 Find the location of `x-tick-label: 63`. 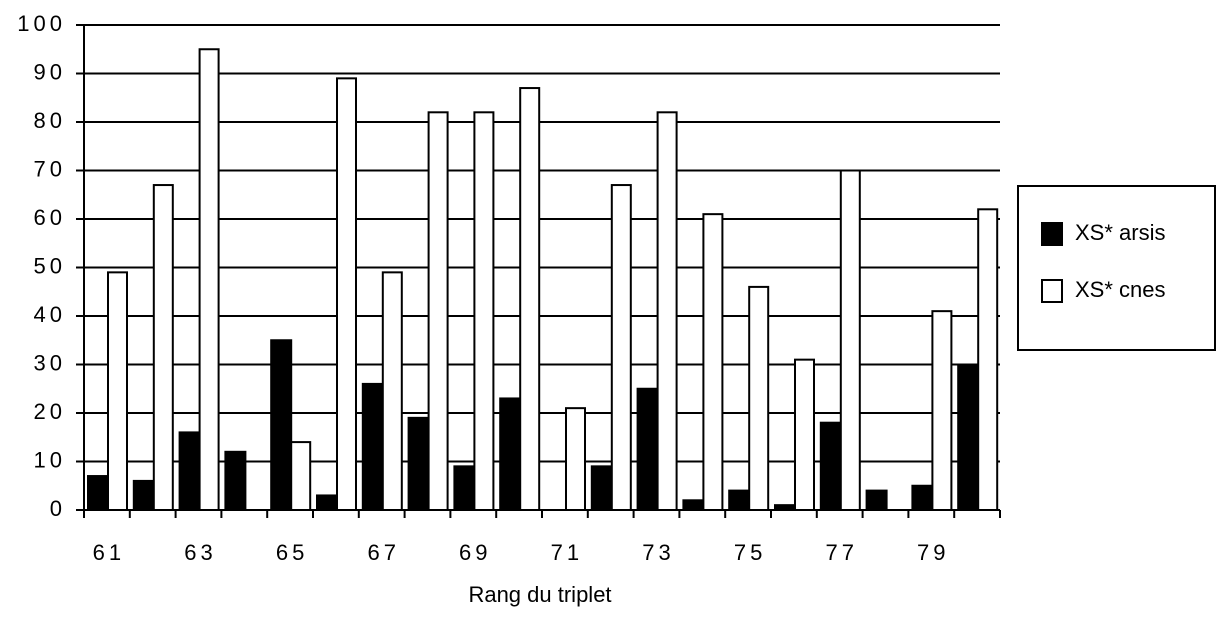

x-tick-label: 63 is located at coordinates (200, 552).